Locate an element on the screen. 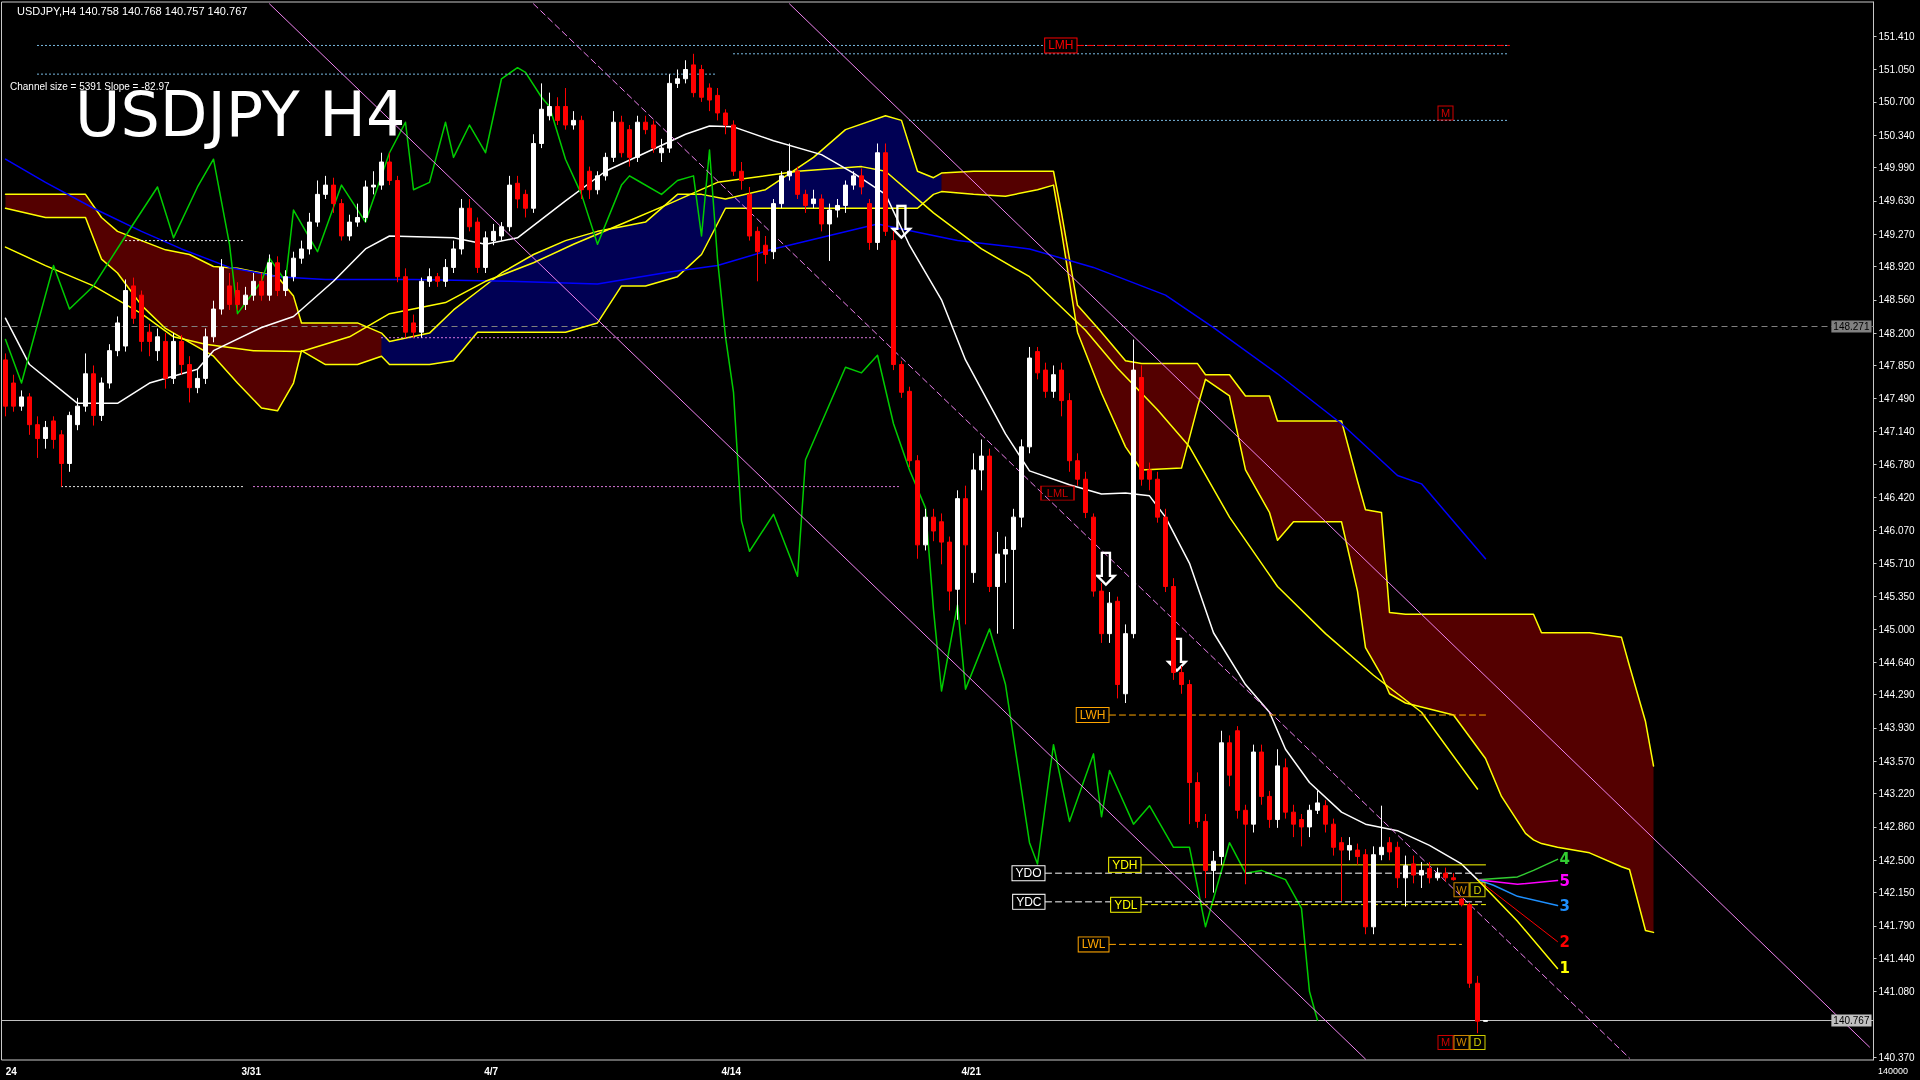 The height and width of the screenshot is (1080, 1920). series-label: 5 is located at coordinates (1564, 880).